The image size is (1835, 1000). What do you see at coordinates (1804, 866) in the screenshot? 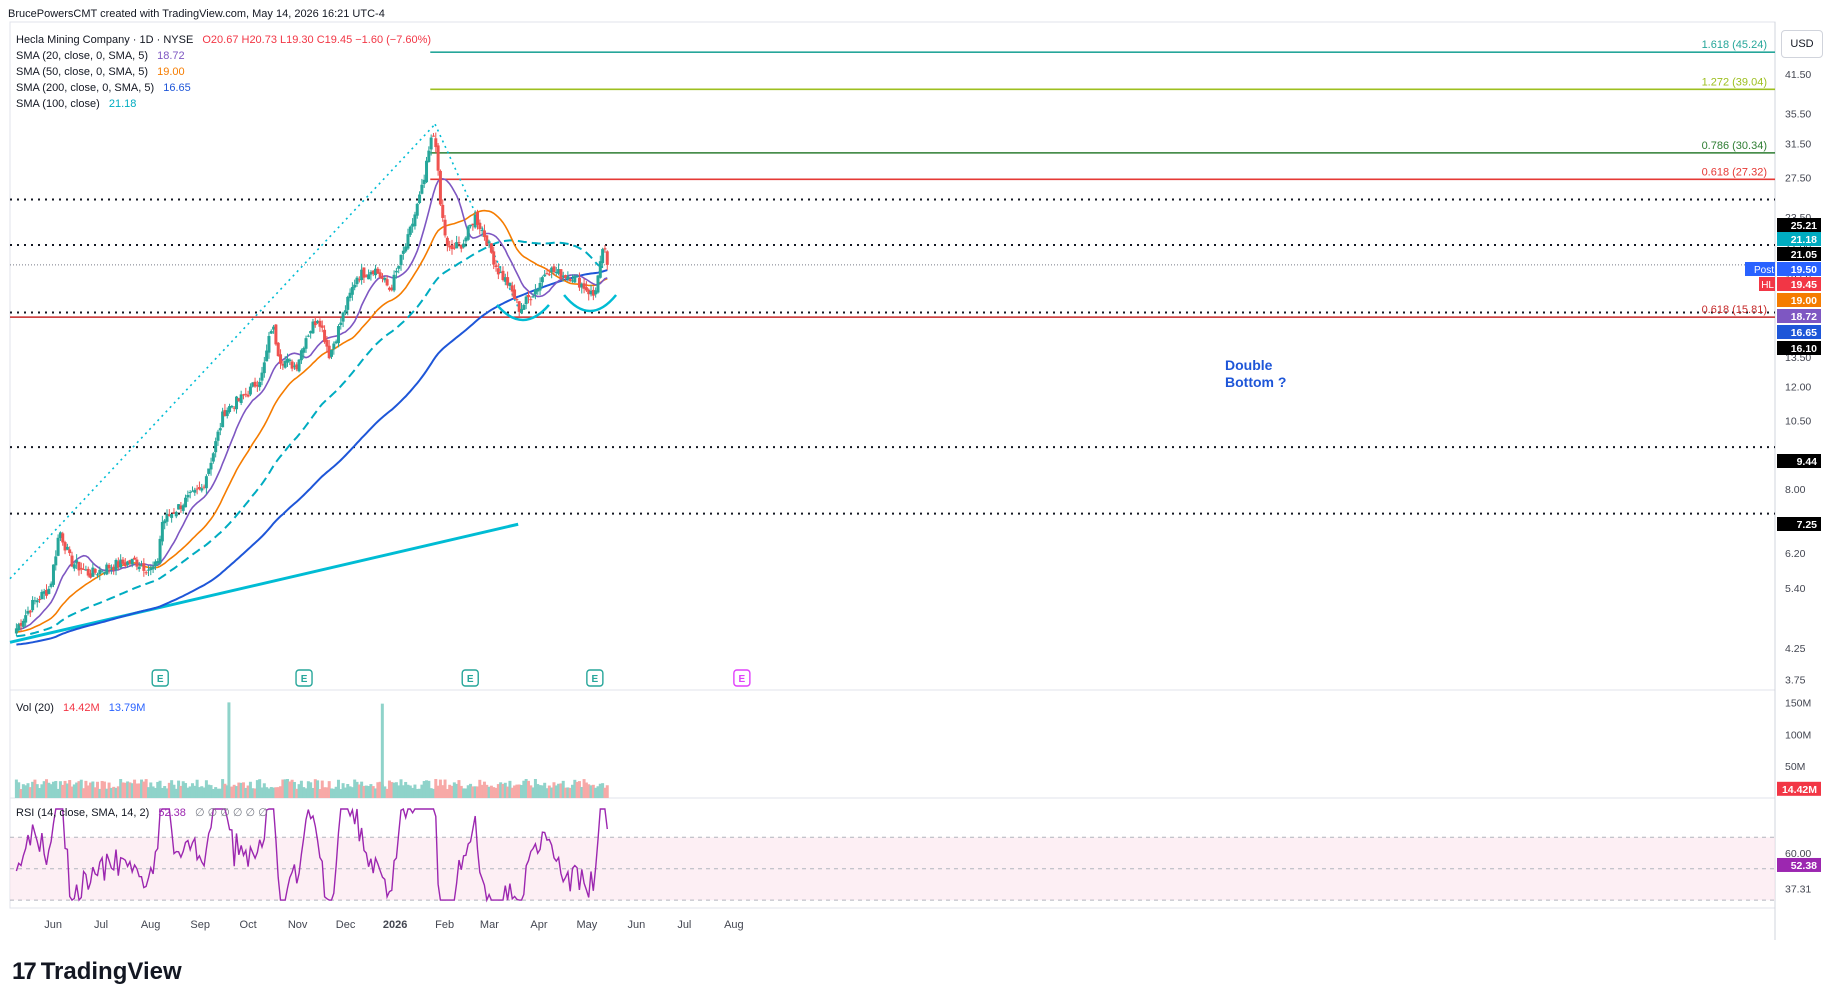
I see `rsi-tag-label: 52.38` at bounding box center [1804, 866].